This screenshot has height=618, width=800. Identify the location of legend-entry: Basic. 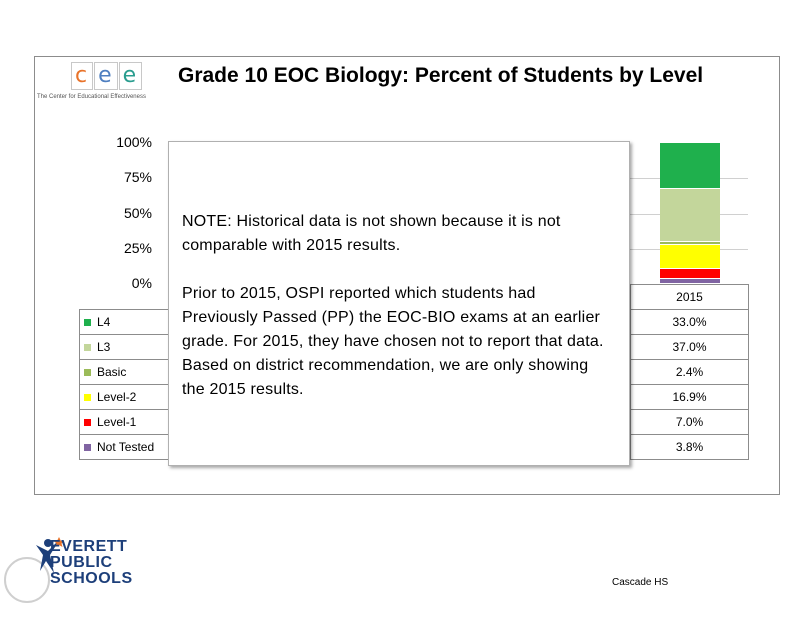
(126, 372).